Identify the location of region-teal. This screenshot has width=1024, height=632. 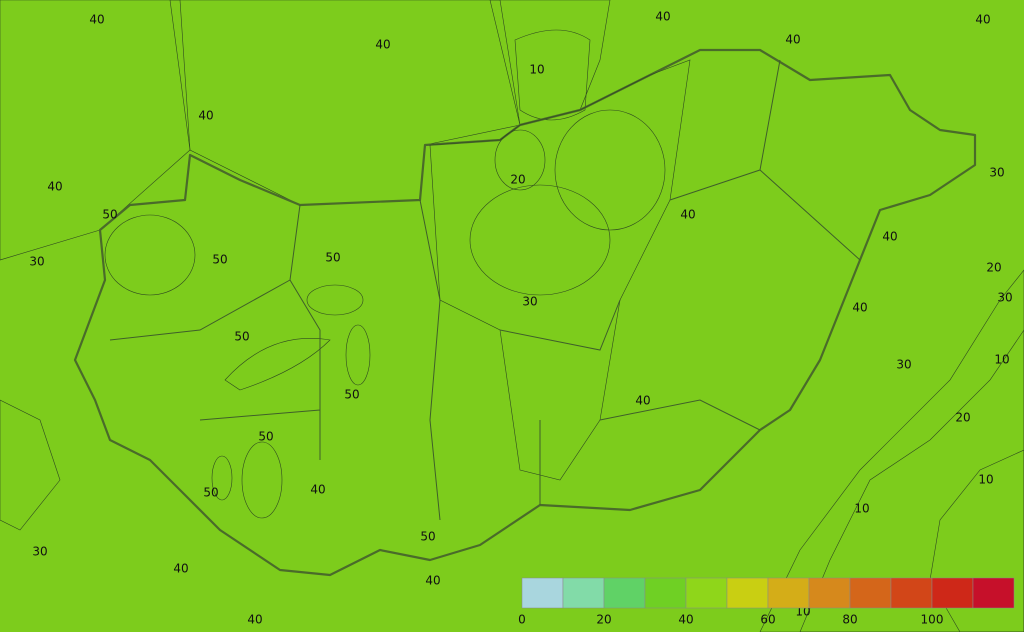
(550, 63).